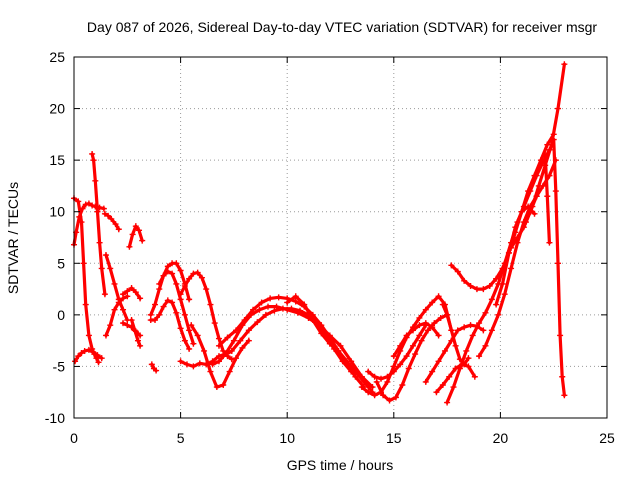  What do you see at coordinates (397, 352) in the screenshot?
I see `series-line-s24` at bounding box center [397, 352].